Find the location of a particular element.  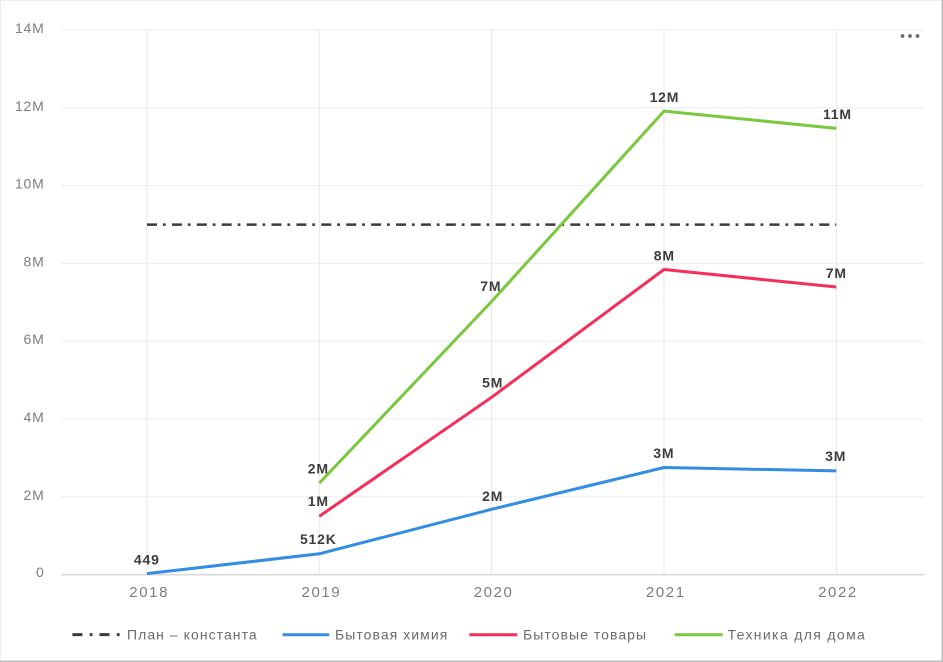

svg-text: 0 is located at coordinates (40, 572).